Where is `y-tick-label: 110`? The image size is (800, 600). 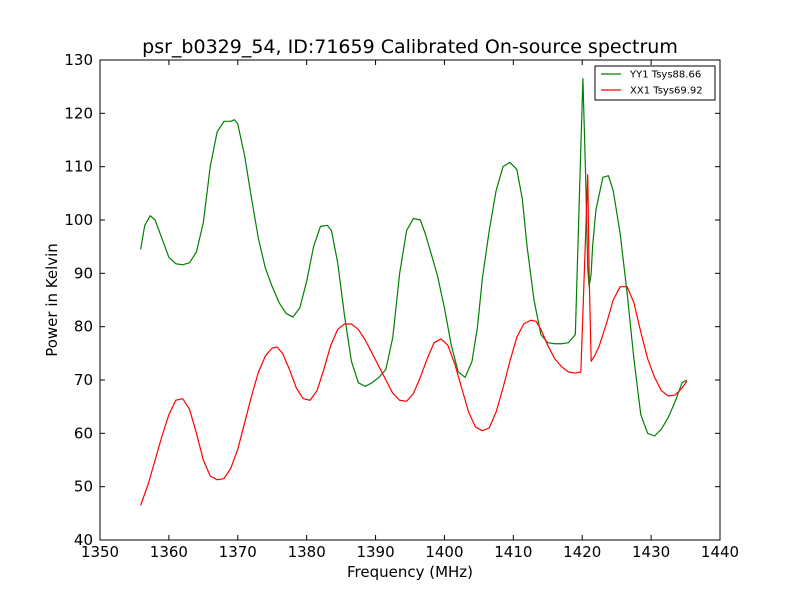 y-tick-label: 110 is located at coordinates (78, 167).